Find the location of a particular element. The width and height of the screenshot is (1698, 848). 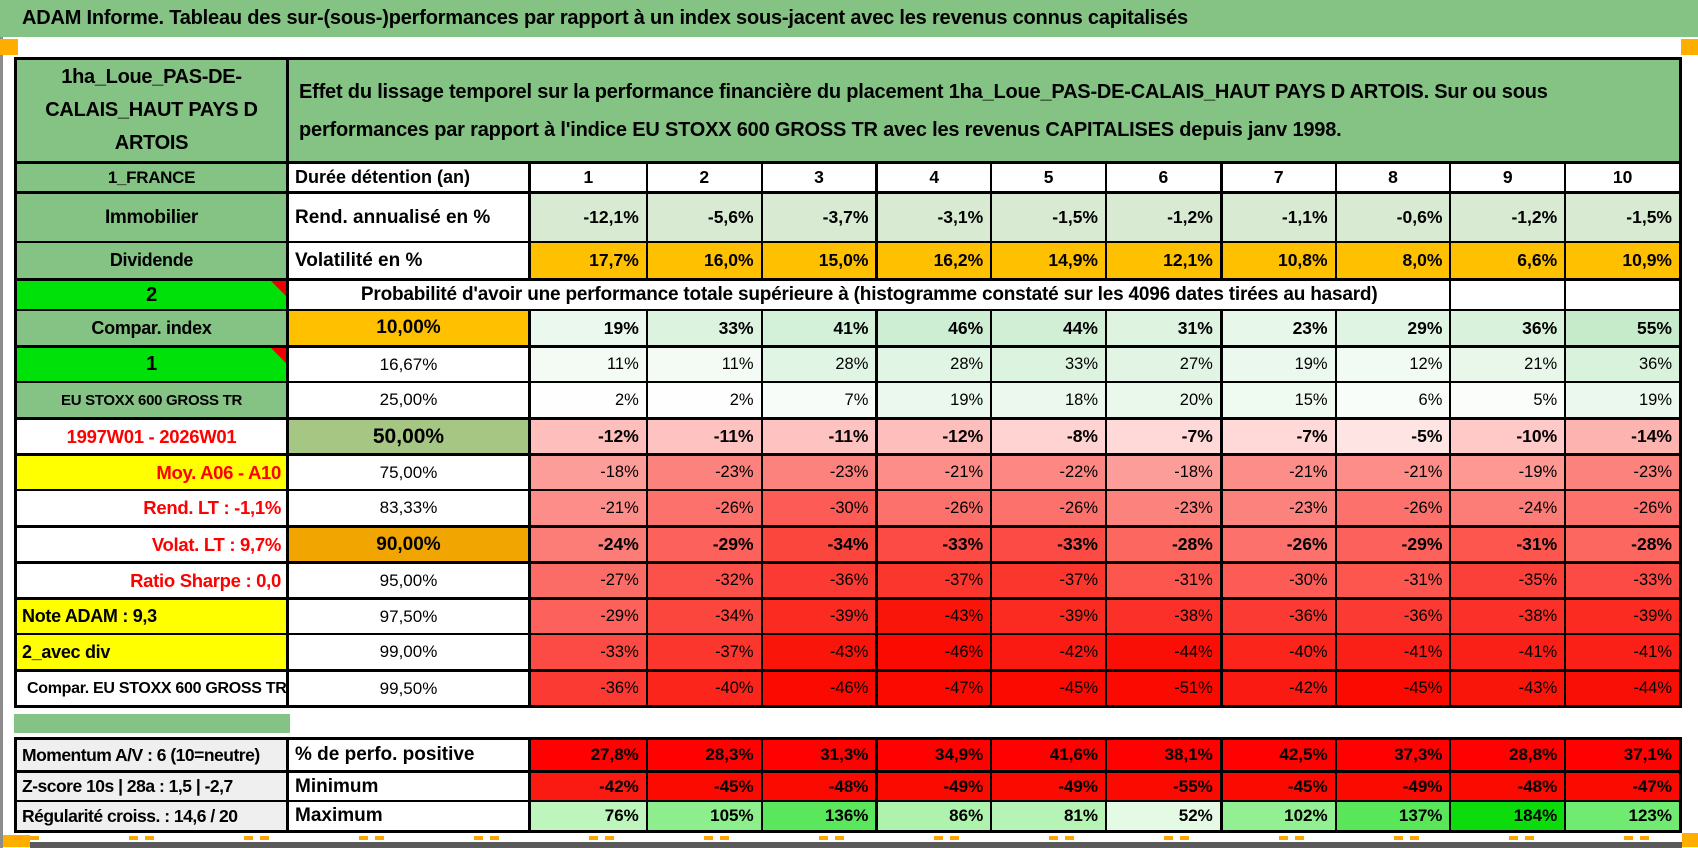

avec-div-cell: 2_avec div is located at coordinates (153, 652).